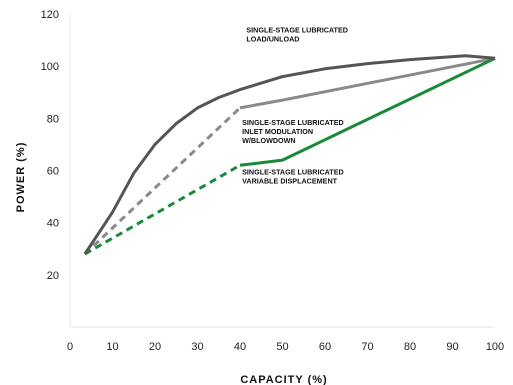 The width and height of the screenshot is (513, 385). Describe the element at coordinates (367, 83) in the screenshot. I see `series-single-stage-lubricated-inlet-modulation-w-blowdown-solid-line` at that location.